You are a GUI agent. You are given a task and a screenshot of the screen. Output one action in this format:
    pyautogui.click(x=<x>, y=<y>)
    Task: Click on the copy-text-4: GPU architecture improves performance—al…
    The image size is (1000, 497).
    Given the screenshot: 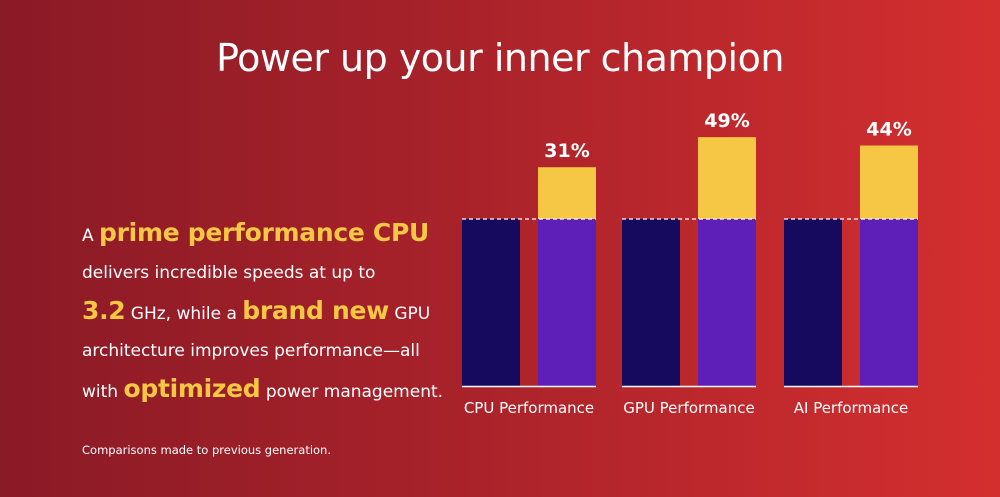 What is the action you would take?
    pyautogui.click(x=256, y=353)
    